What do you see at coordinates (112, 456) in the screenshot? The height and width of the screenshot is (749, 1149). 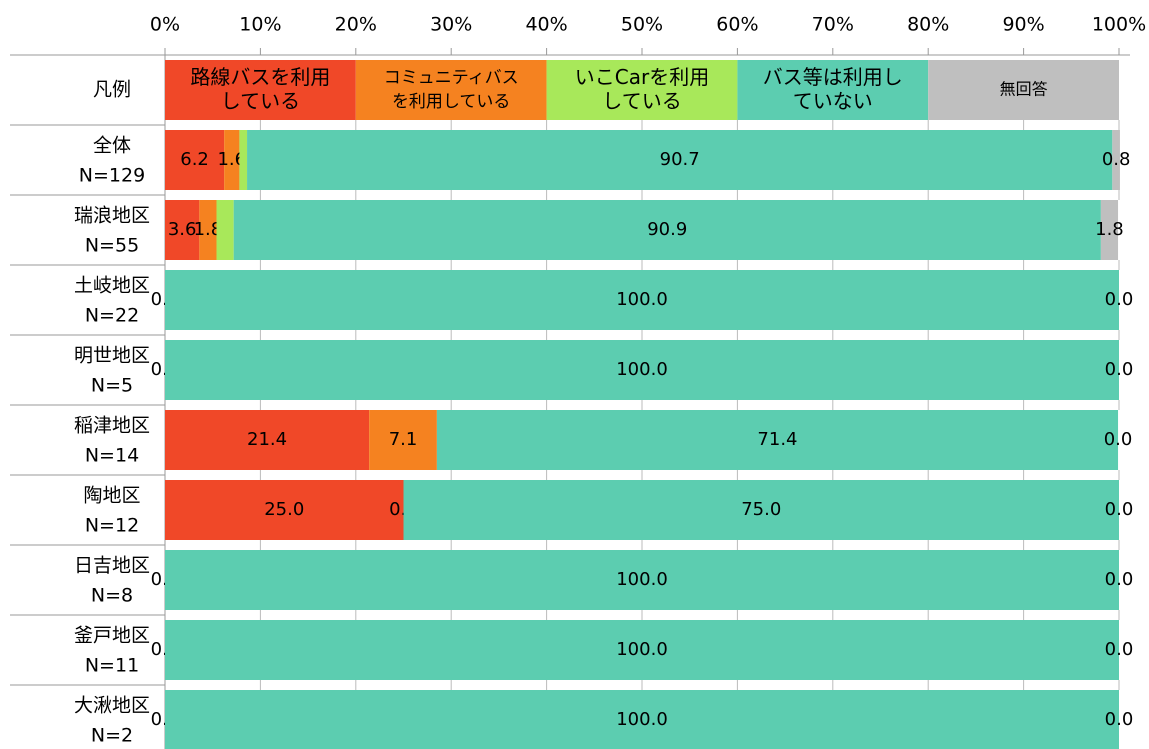 I see `y-tick-label: N=14` at bounding box center [112, 456].